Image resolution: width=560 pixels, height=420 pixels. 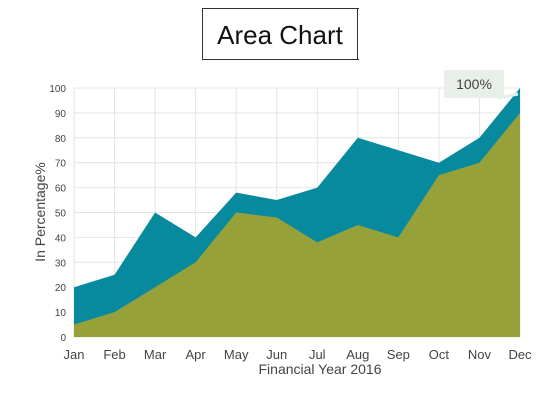 What do you see at coordinates (61, 189) in the screenshot?
I see `y-tick-label: 60` at bounding box center [61, 189].